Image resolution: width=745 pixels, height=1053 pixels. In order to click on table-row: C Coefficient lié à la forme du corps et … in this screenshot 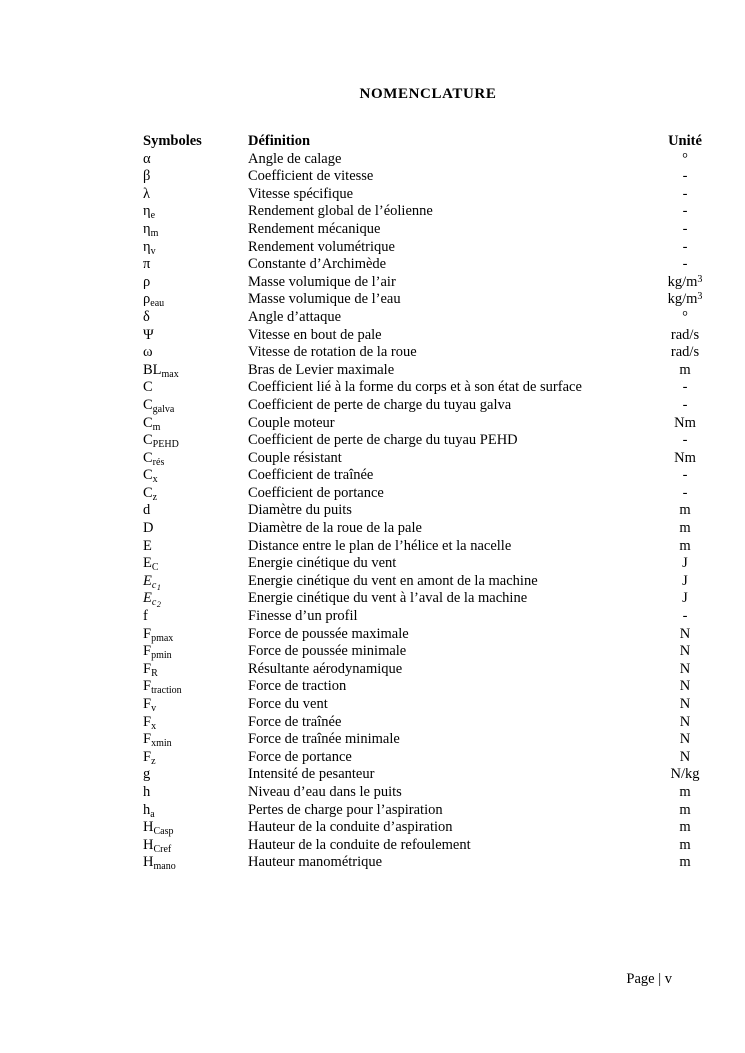, I will do `click(428, 388)`.